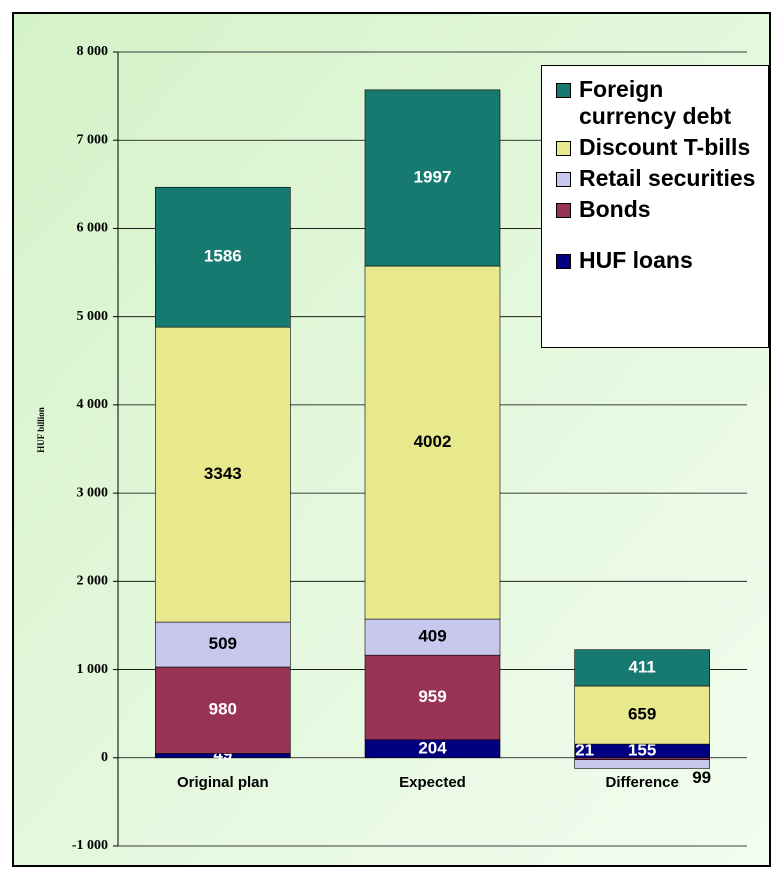 This screenshot has height=880, width=783. I want to click on legend-entry: HUF loans, so click(662, 260).